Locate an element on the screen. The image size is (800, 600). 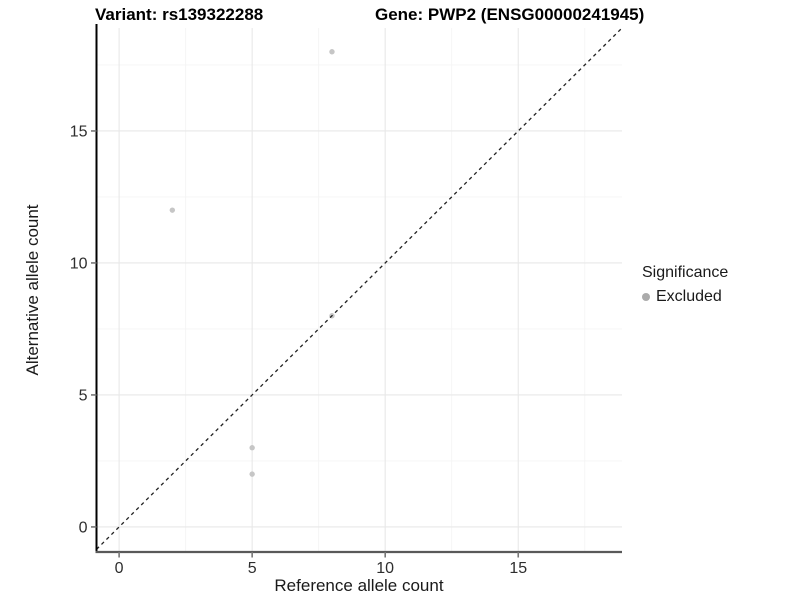
y-axis-title: Alternative allele count is located at coordinates (32, 289).